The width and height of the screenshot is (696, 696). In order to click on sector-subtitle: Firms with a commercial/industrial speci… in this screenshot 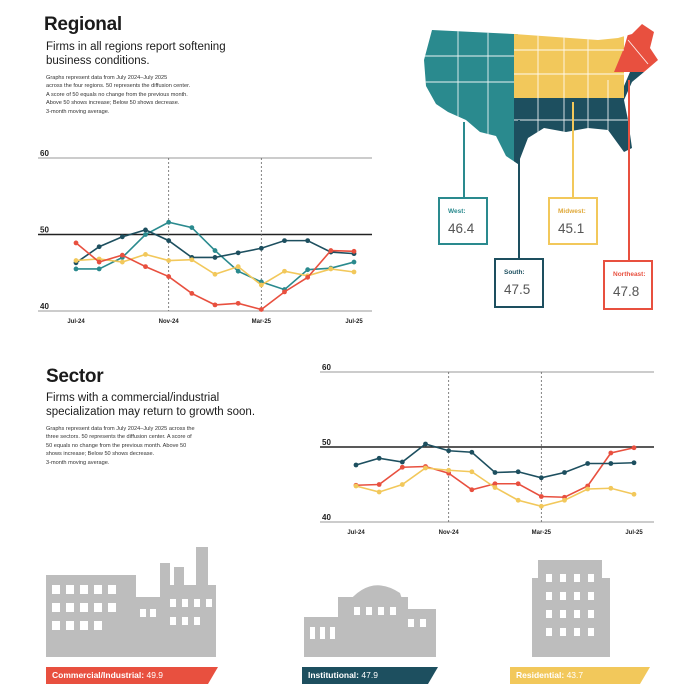, I will do `click(150, 405)`.